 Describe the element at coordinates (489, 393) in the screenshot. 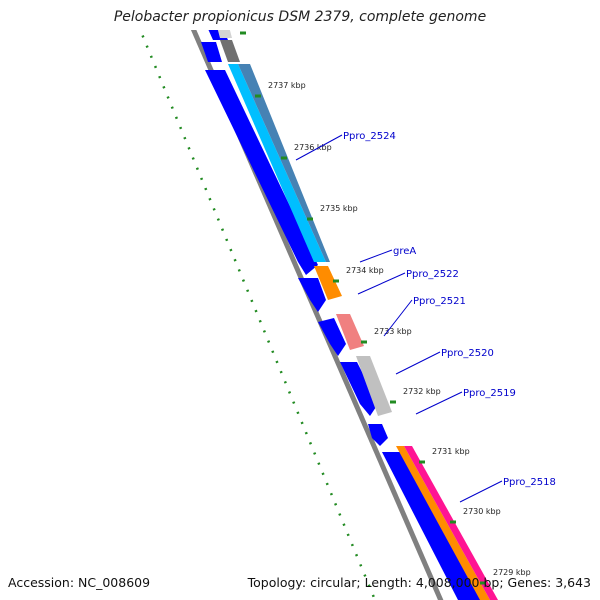

I see `gene-label-ppro-2519: Ppro_2519` at that location.